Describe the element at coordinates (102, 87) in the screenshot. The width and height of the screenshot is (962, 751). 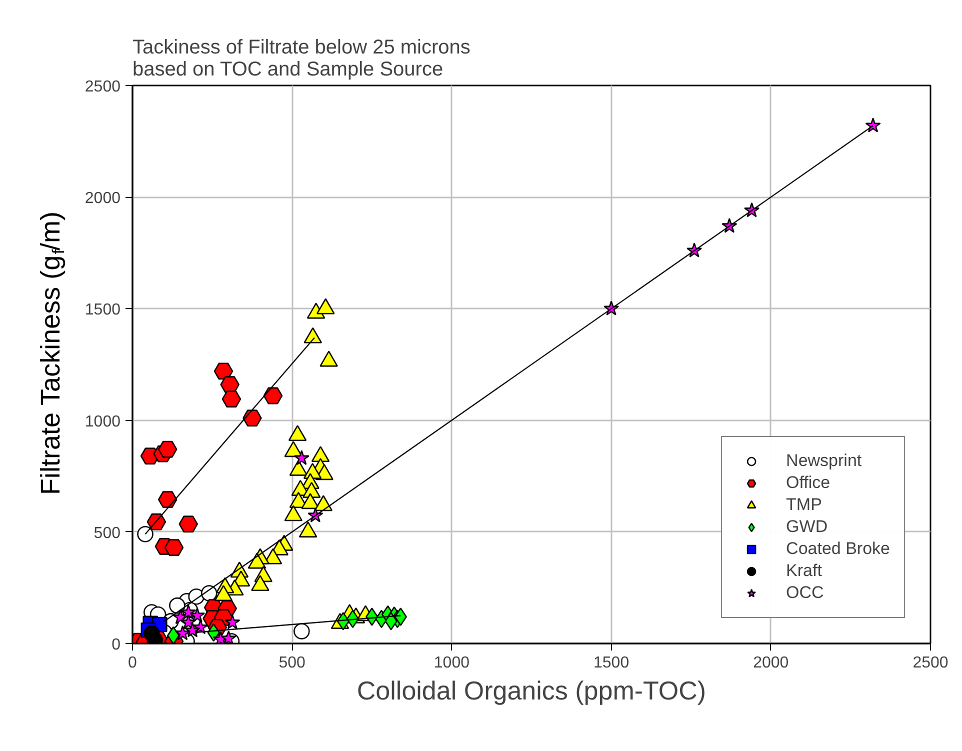
I see `y-tick-label: 2500` at that location.